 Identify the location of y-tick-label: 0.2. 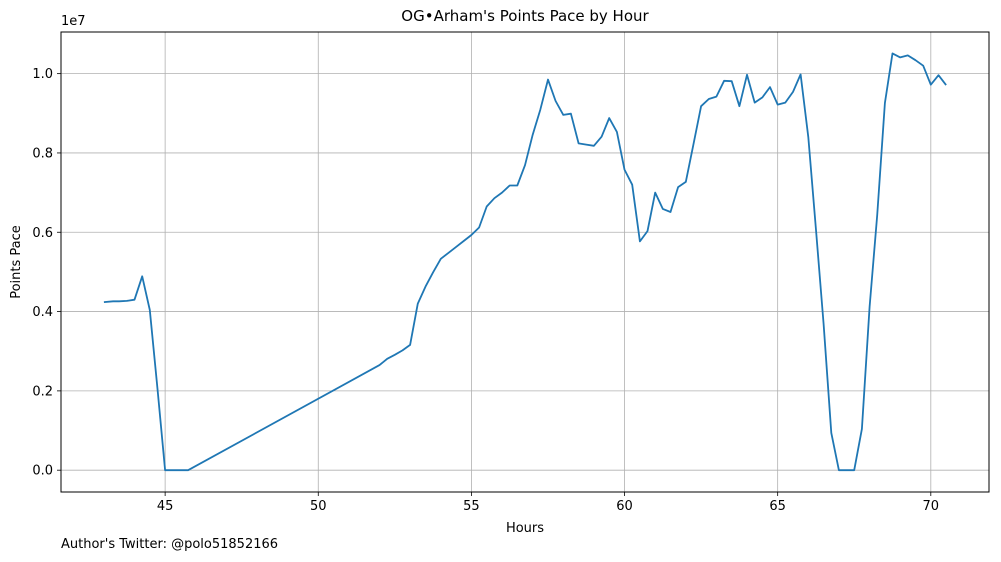
(42, 391).